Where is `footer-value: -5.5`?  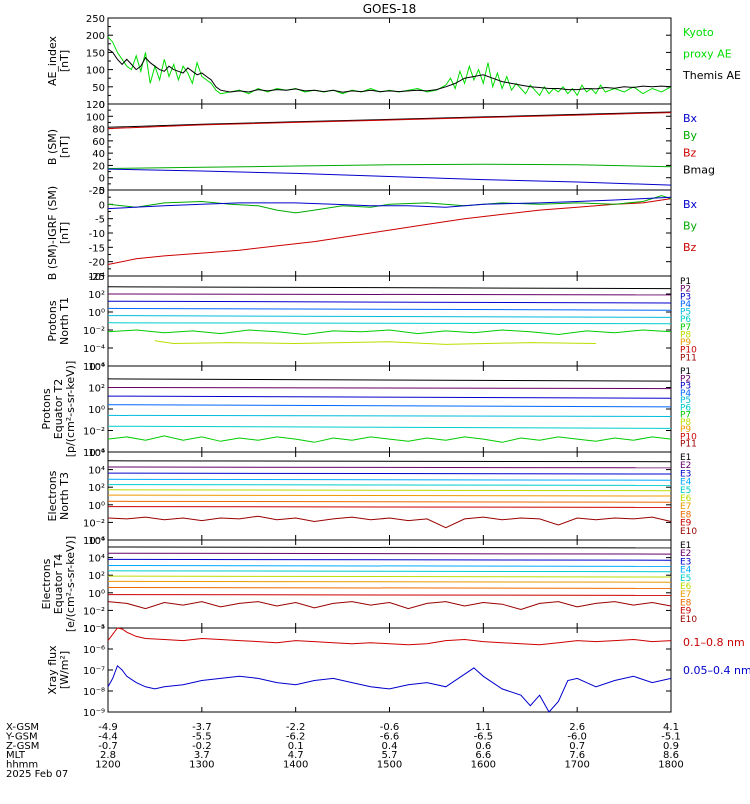
footer-value: -5.5 is located at coordinates (202, 736).